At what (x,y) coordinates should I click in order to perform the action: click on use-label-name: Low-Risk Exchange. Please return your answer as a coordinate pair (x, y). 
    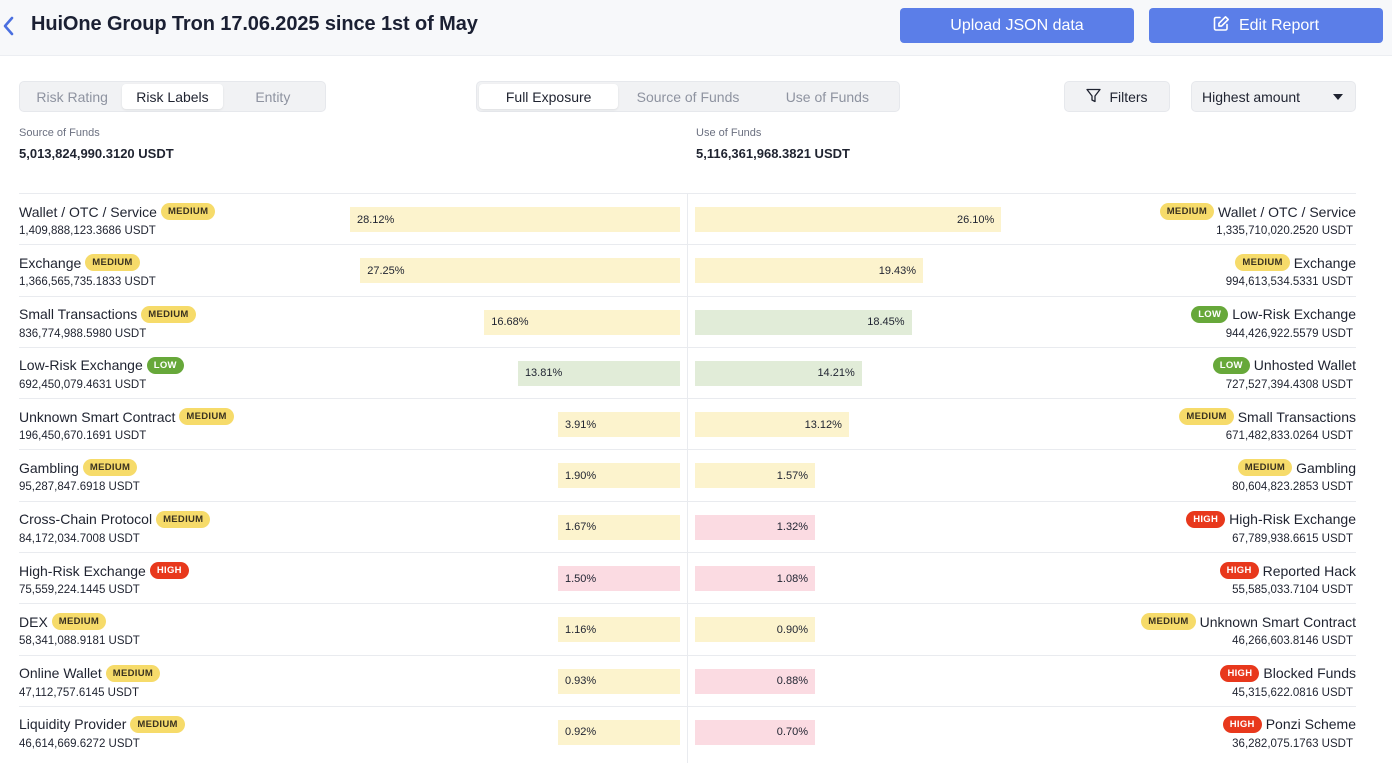
    Looking at the image, I should click on (1294, 314).